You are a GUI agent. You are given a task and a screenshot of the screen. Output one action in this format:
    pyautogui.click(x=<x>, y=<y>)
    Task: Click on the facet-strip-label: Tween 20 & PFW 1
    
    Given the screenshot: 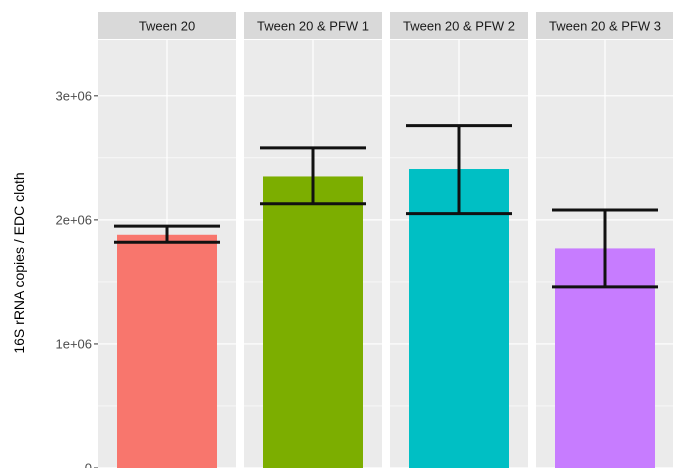 What is the action you would take?
    pyautogui.click(x=313, y=26)
    